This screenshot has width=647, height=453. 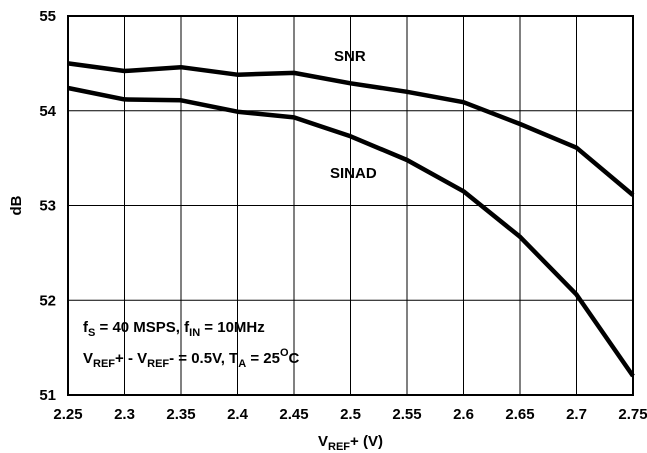 What do you see at coordinates (131, 358) in the screenshot?
I see `ann2-t1: + - V` at bounding box center [131, 358].